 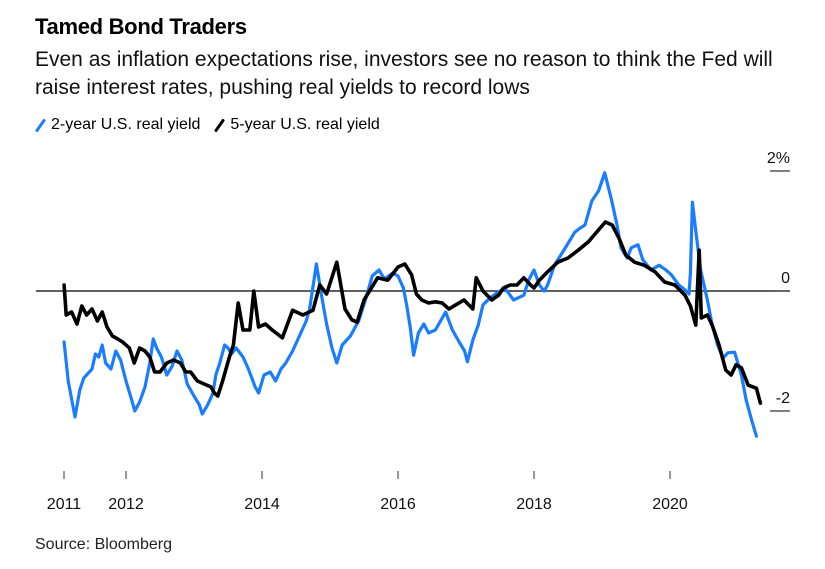 I want to click on x-tick-label: 2018, so click(x=534, y=504).